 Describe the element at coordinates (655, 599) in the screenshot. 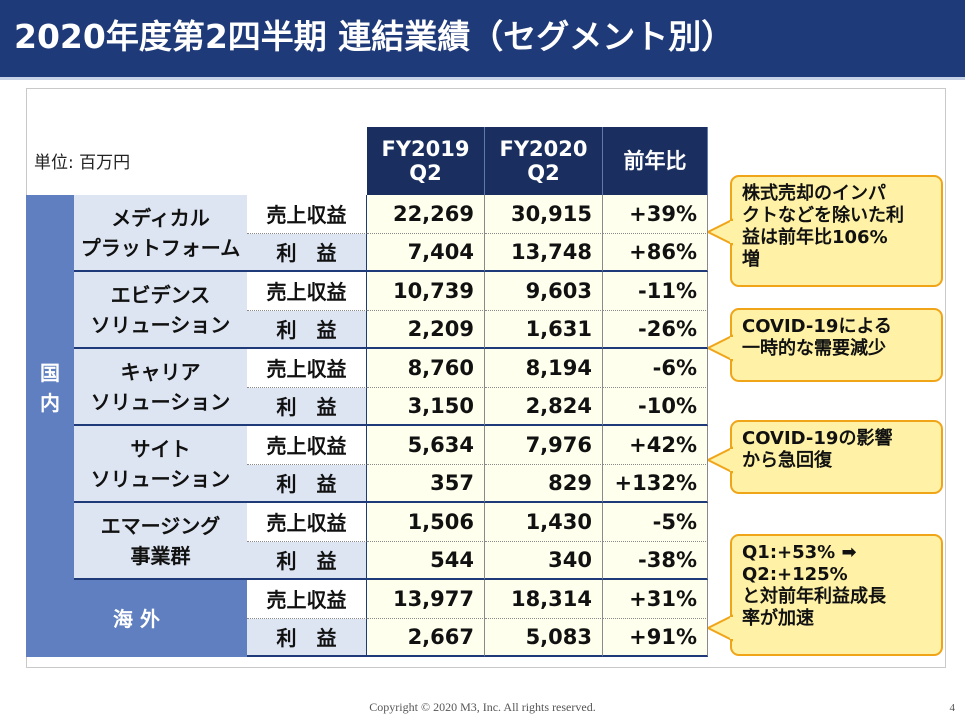

I see `yoy-value: +31%` at that location.